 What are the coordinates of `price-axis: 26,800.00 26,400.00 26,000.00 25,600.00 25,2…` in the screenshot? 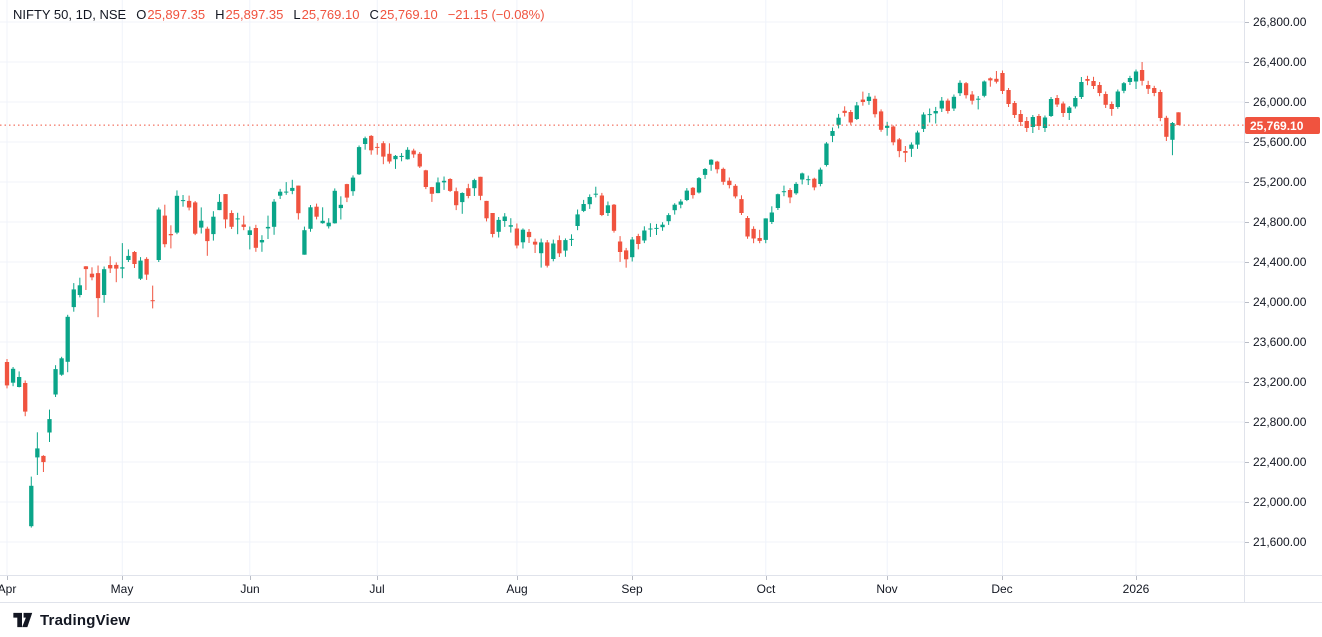 It's located at (1283, 287).